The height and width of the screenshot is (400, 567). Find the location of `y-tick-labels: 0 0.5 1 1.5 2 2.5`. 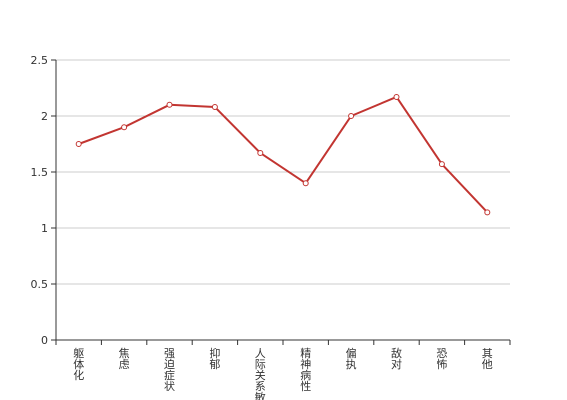

y-tick-labels: 0 0.5 1 1.5 2 2.5 is located at coordinates (40, 200).